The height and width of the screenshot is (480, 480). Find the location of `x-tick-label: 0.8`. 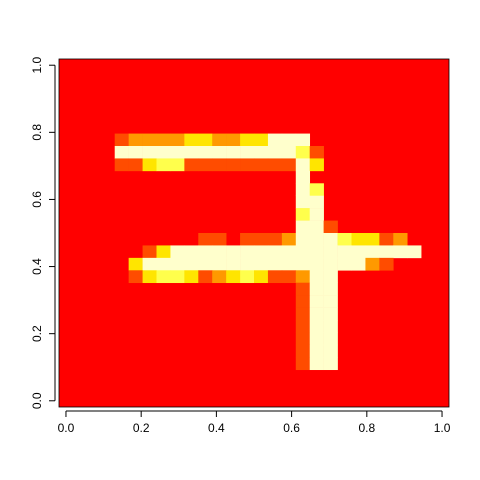

x-tick-label: 0.8 is located at coordinates (366, 428).